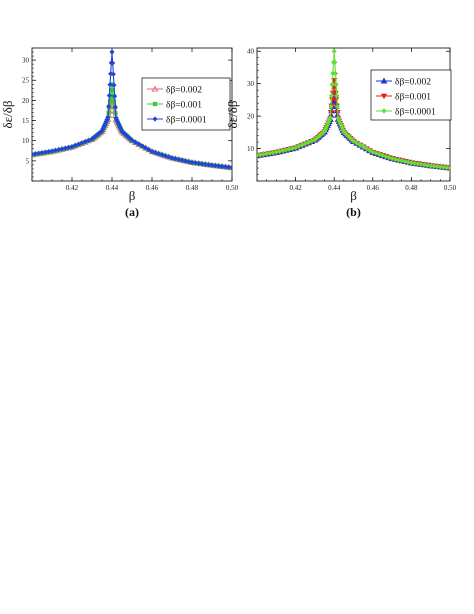 The height and width of the screenshot is (614, 474). What do you see at coordinates (112, 188) in the screenshot?
I see `x-tick-label: 0.44` at bounding box center [112, 188].